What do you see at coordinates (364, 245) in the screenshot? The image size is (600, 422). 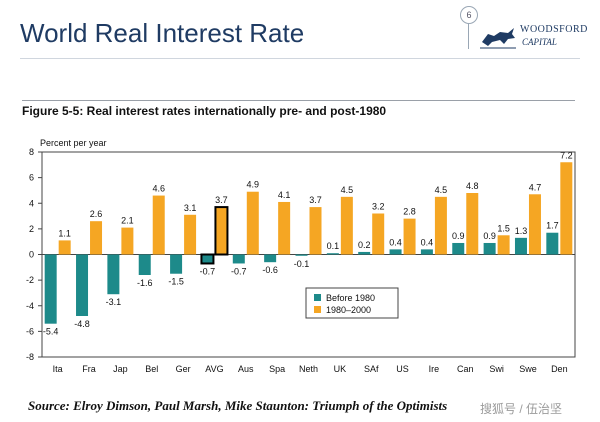 I see `data-label-before-1980: 0.2` at bounding box center [364, 245].